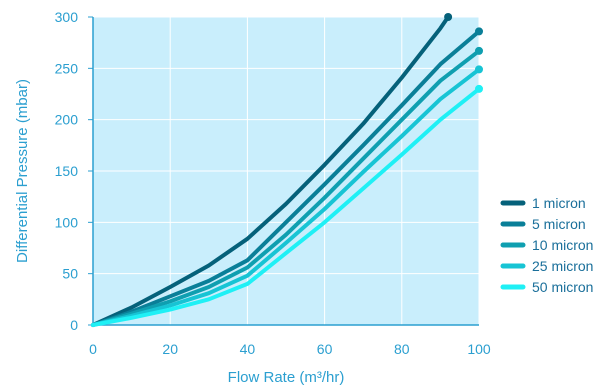 This screenshot has width=613, height=385. What do you see at coordinates (67, 17) in the screenshot?
I see `y-tick-label: 300` at bounding box center [67, 17].